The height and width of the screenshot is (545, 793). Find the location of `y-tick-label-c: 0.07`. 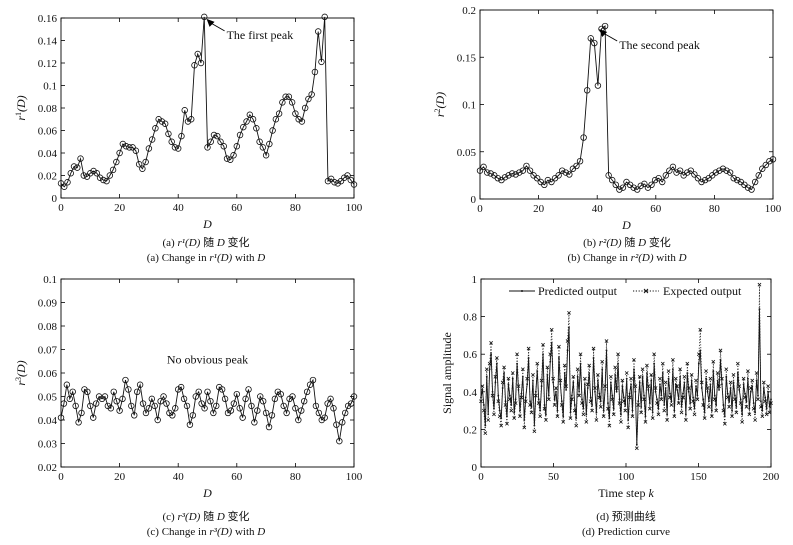

y-tick-label-c: 0.07 is located at coordinates (48, 351).